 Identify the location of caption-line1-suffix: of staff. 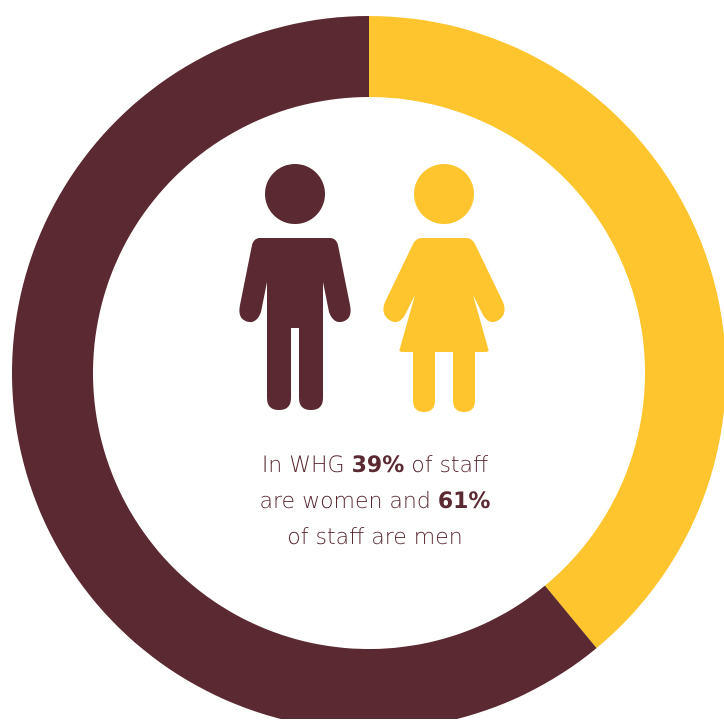
(446, 465).